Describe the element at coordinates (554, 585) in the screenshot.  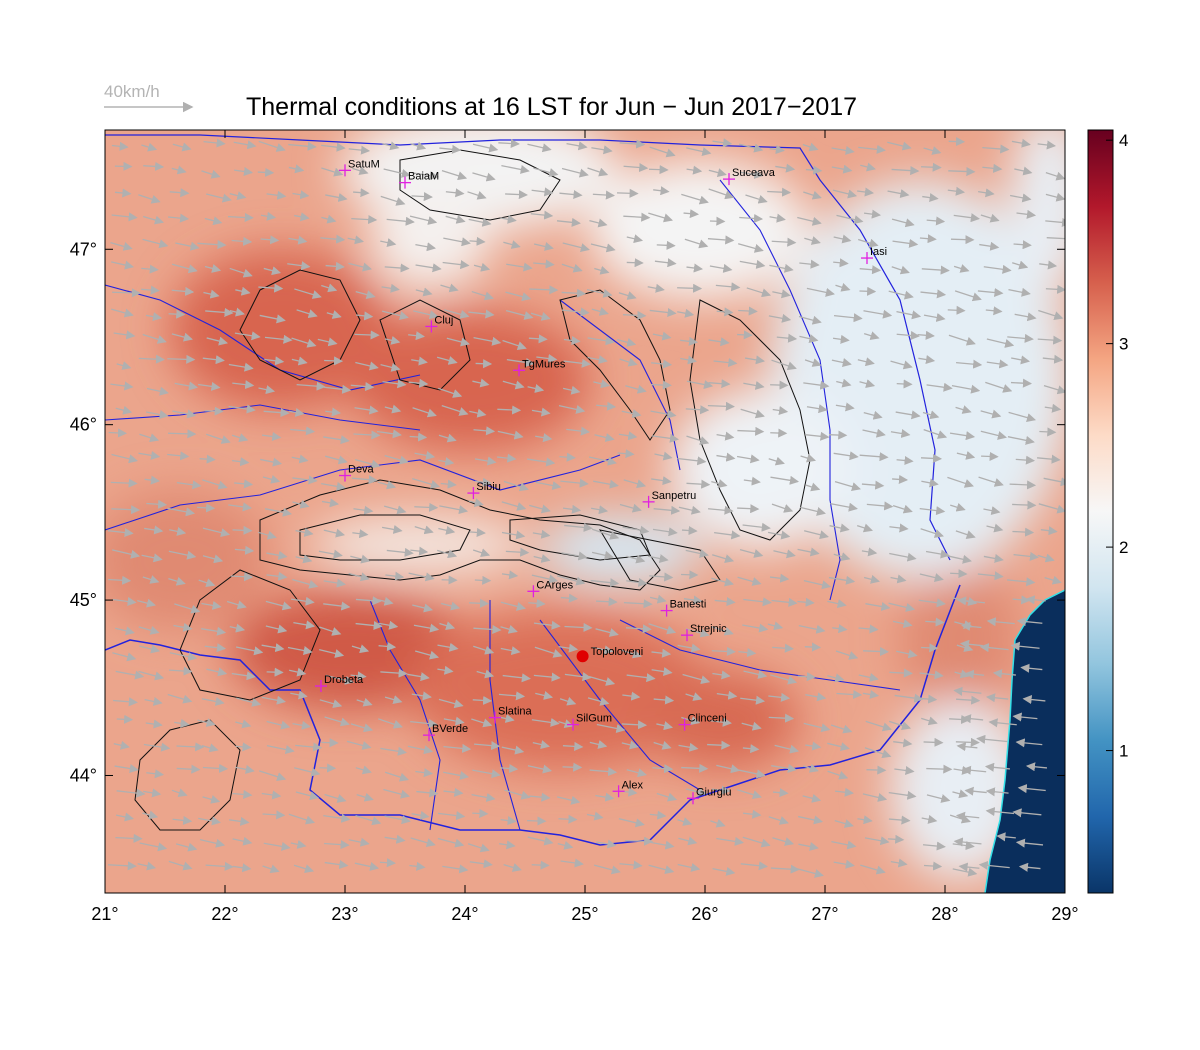
I see `city-label: CArges` at that location.